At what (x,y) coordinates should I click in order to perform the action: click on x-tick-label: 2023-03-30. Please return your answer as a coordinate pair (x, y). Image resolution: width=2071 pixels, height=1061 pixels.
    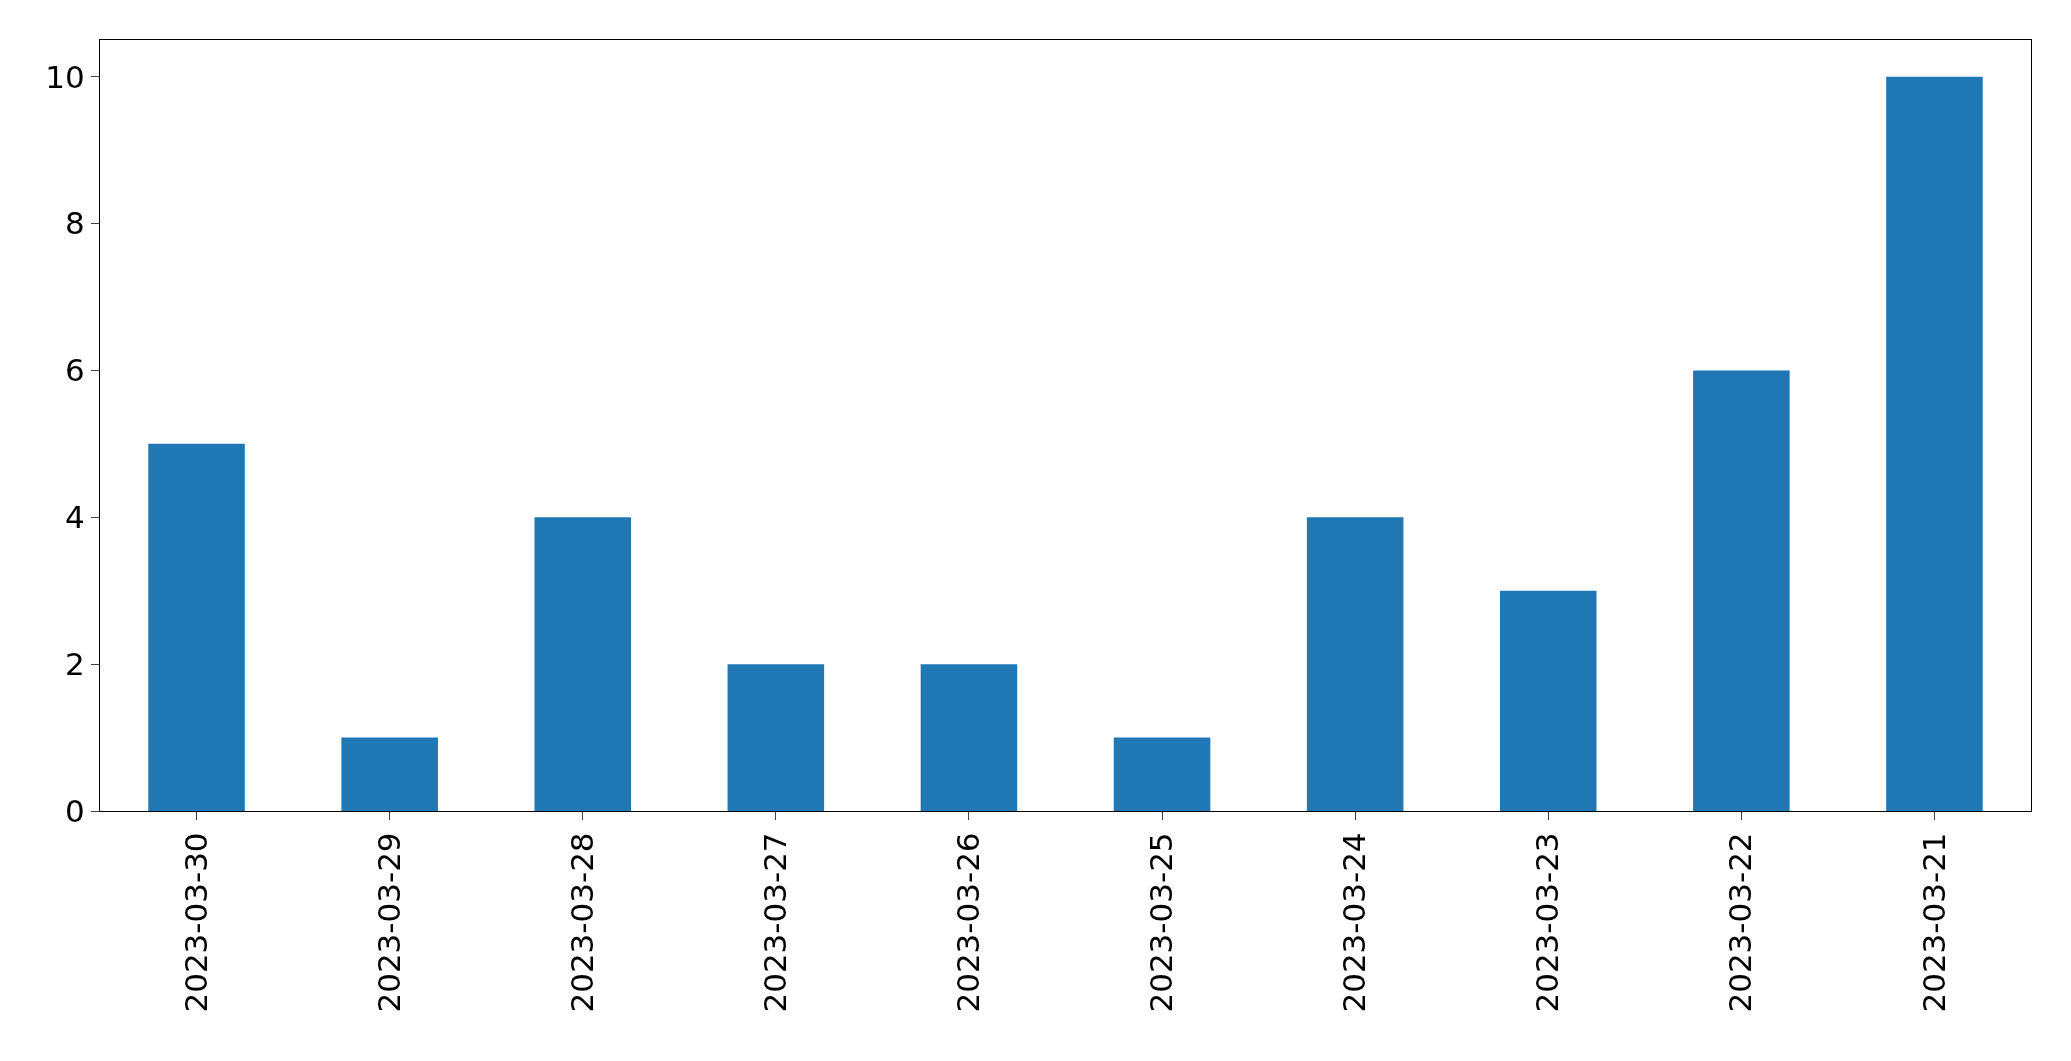
    Looking at the image, I should click on (195, 922).